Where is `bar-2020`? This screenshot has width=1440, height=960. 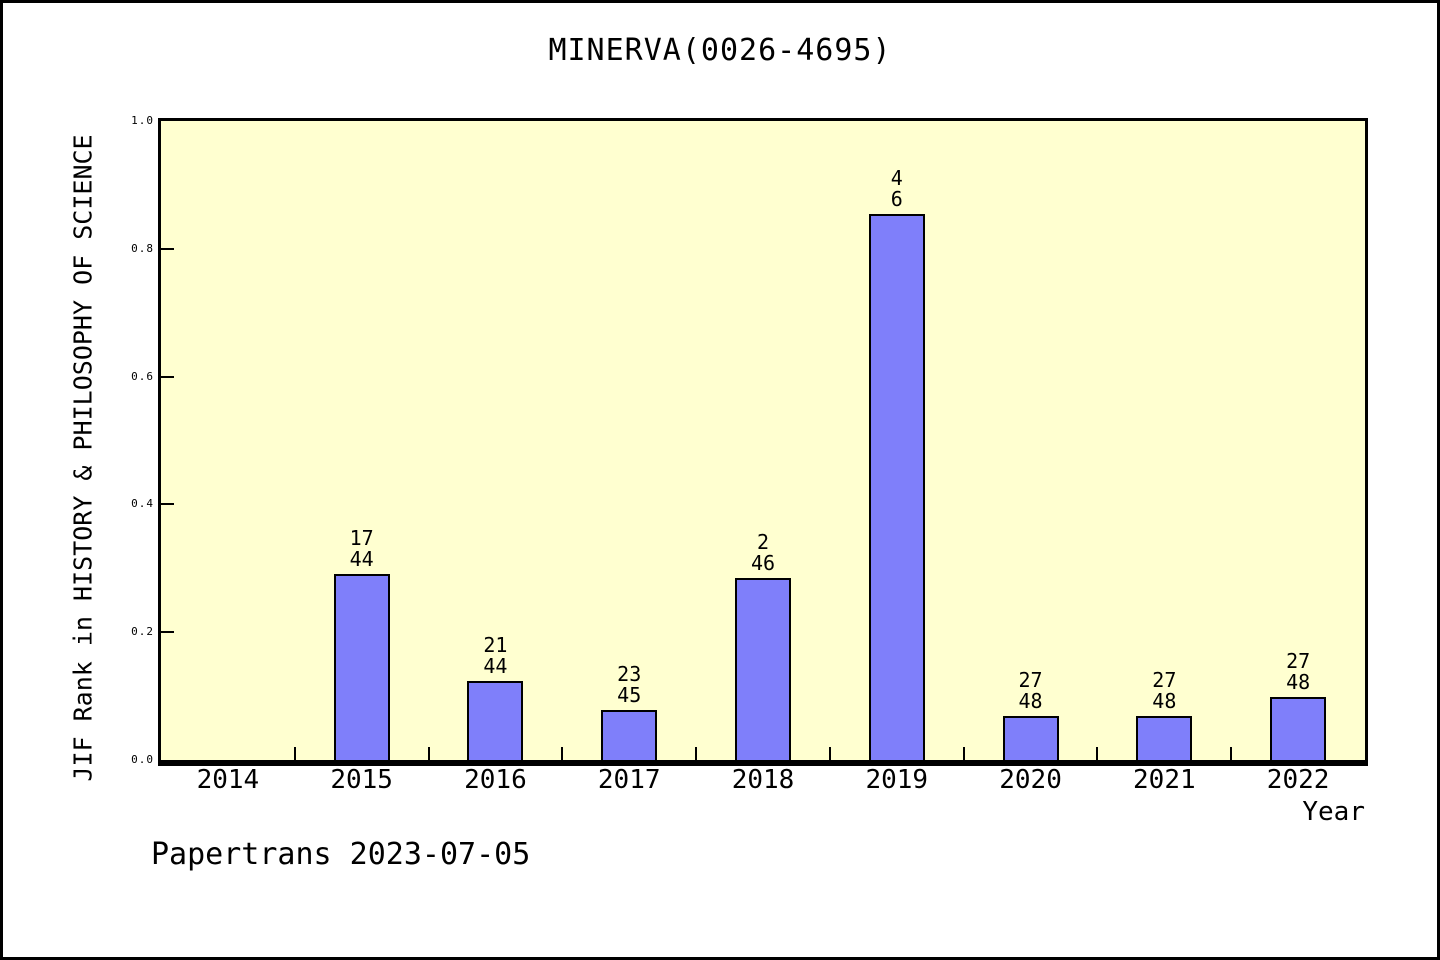
bar-2020 is located at coordinates (1030, 738).